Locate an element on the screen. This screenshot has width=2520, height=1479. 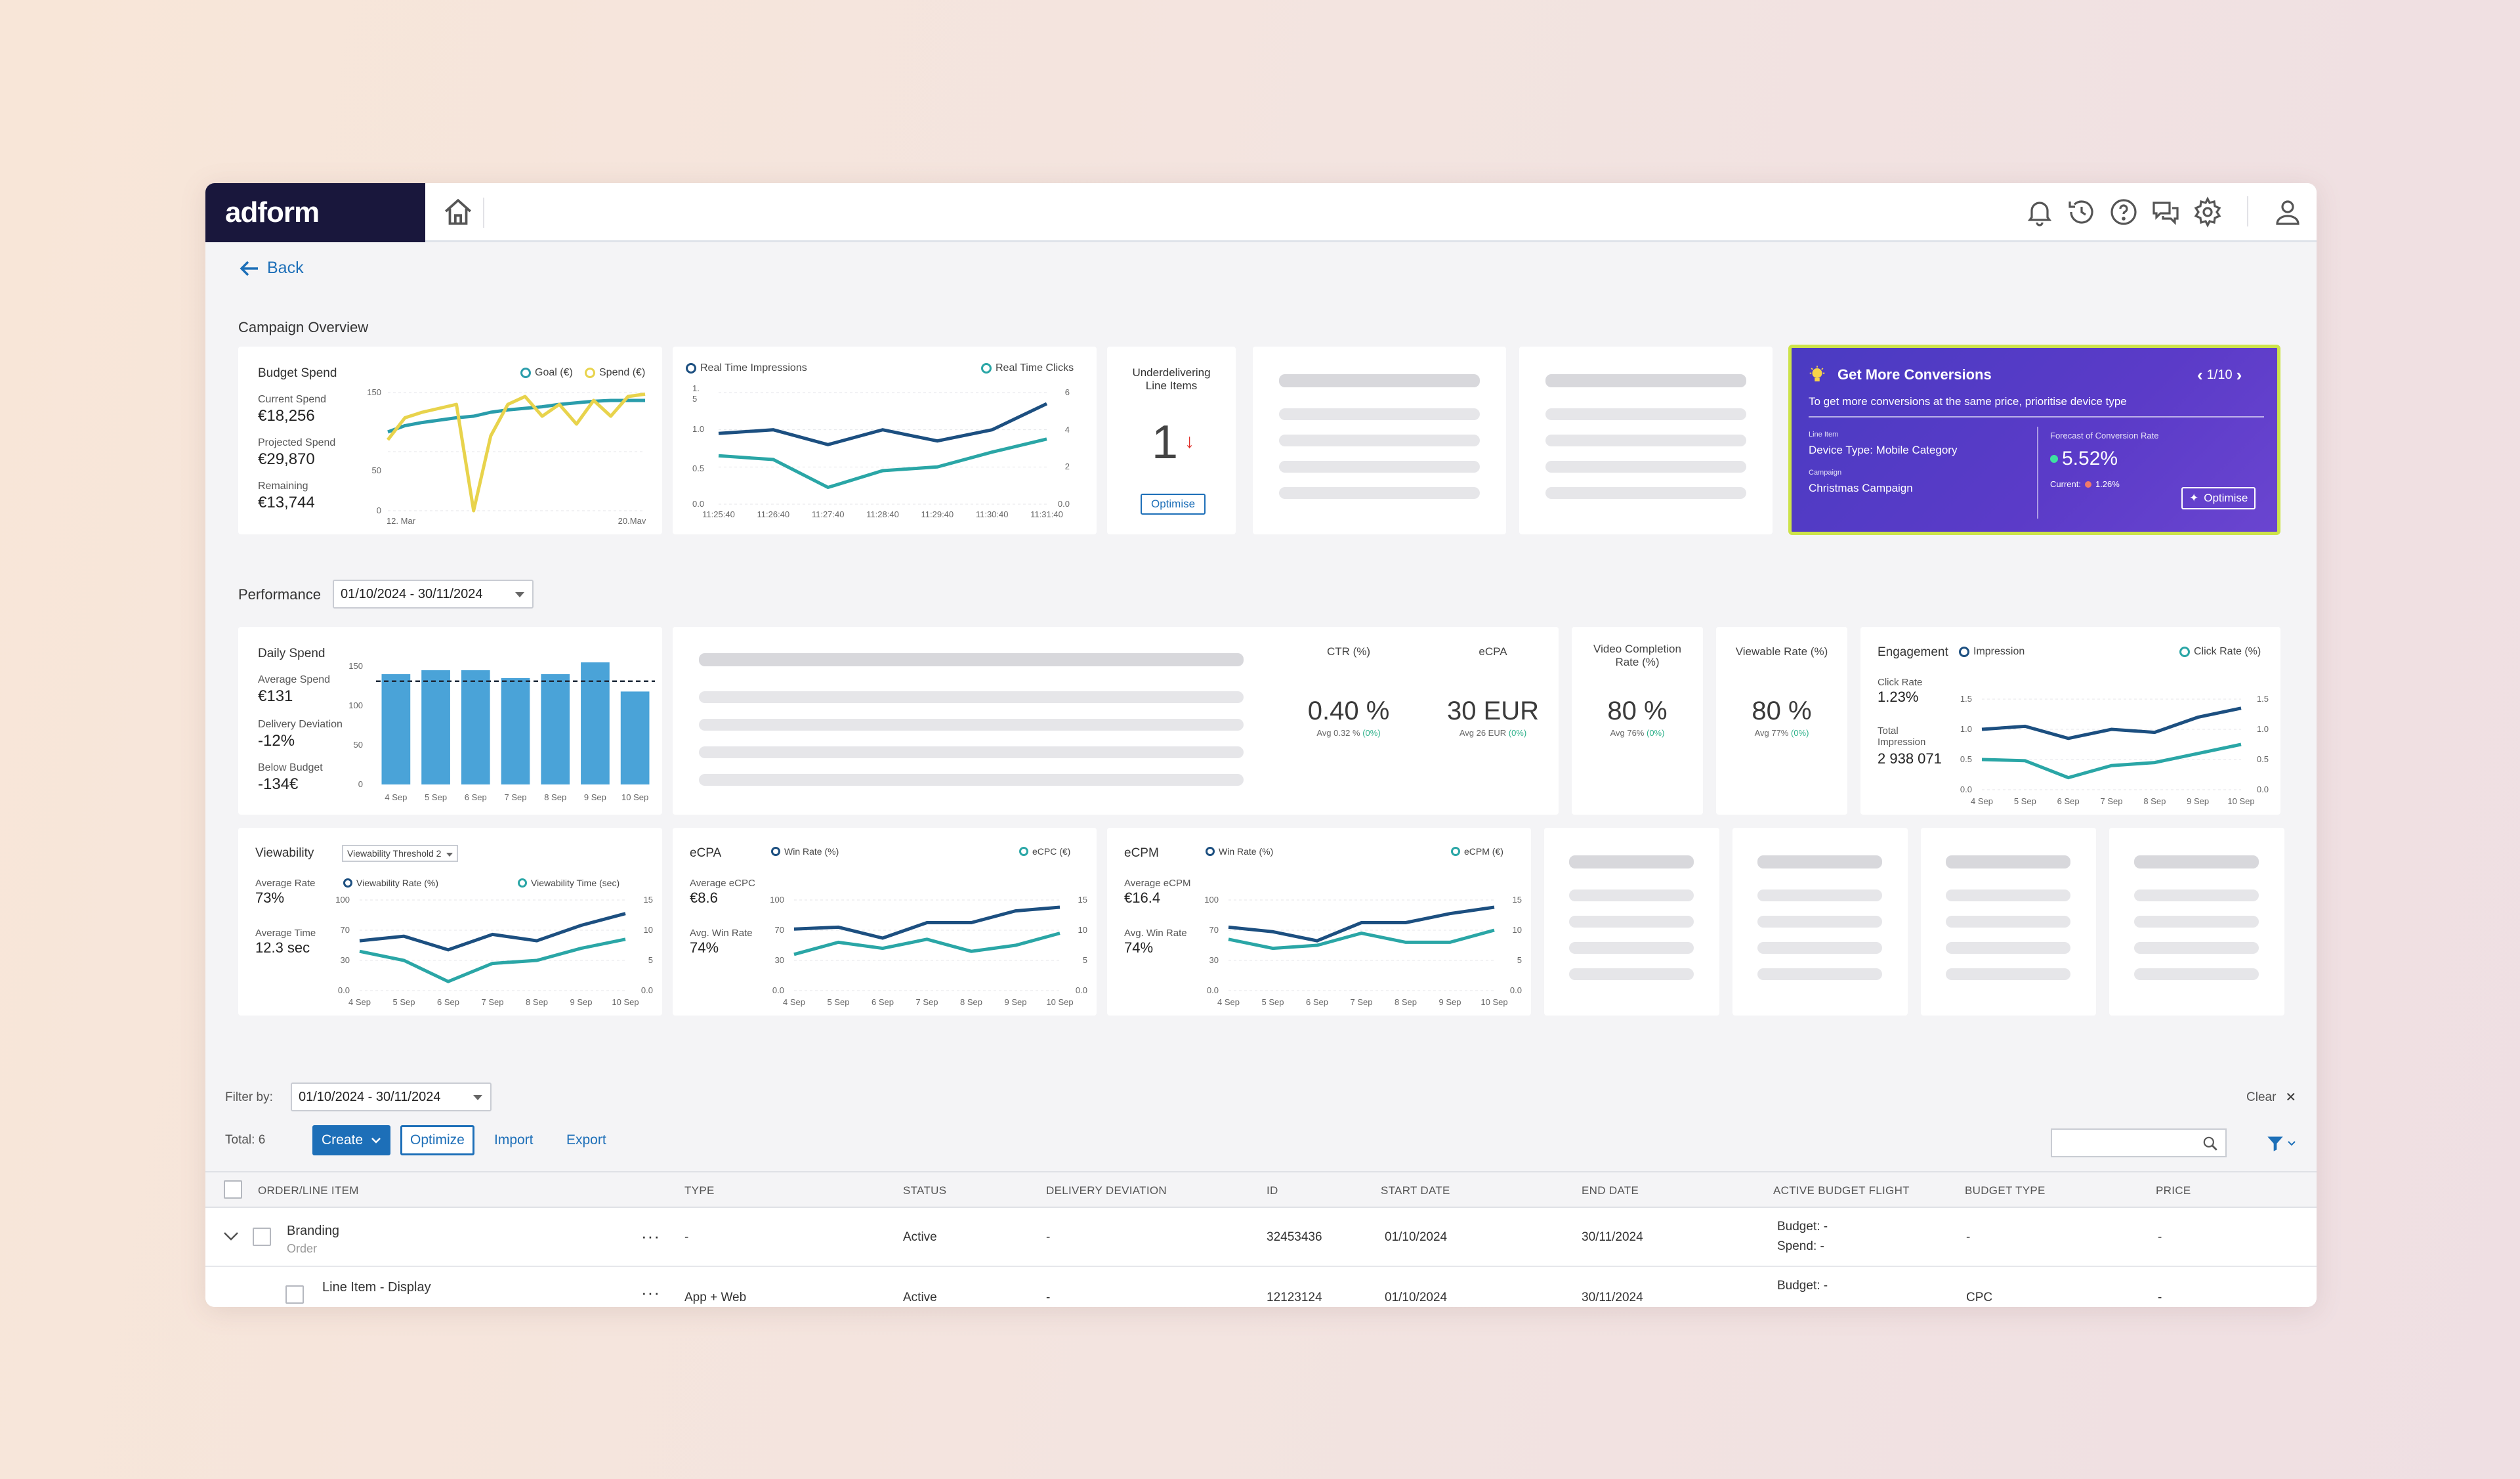
filter-icon is located at coordinates (2275, 1143).